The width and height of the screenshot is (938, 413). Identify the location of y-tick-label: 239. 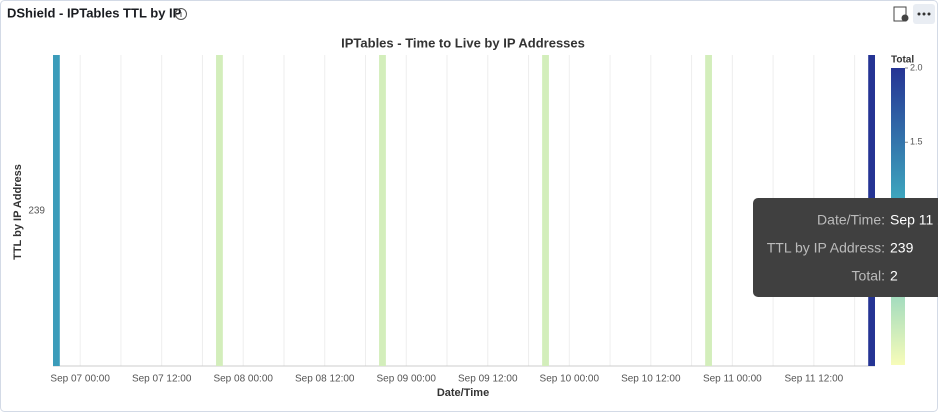
(36, 211).